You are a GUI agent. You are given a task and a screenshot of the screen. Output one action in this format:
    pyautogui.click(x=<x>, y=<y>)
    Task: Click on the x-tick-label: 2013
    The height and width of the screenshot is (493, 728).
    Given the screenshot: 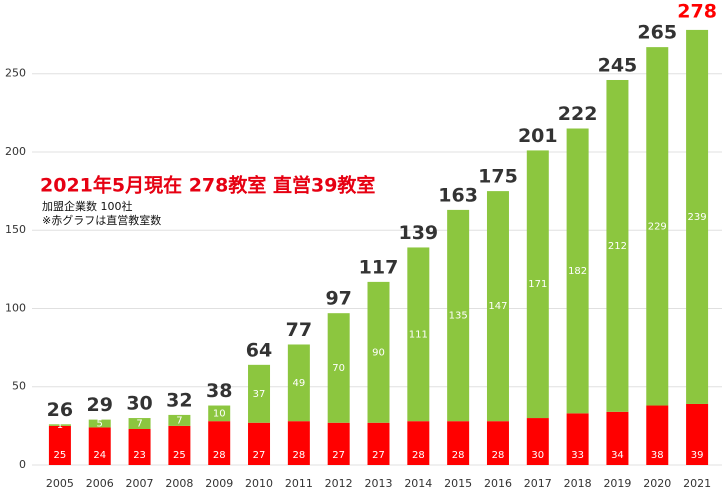 What is the action you would take?
    pyautogui.click(x=379, y=483)
    